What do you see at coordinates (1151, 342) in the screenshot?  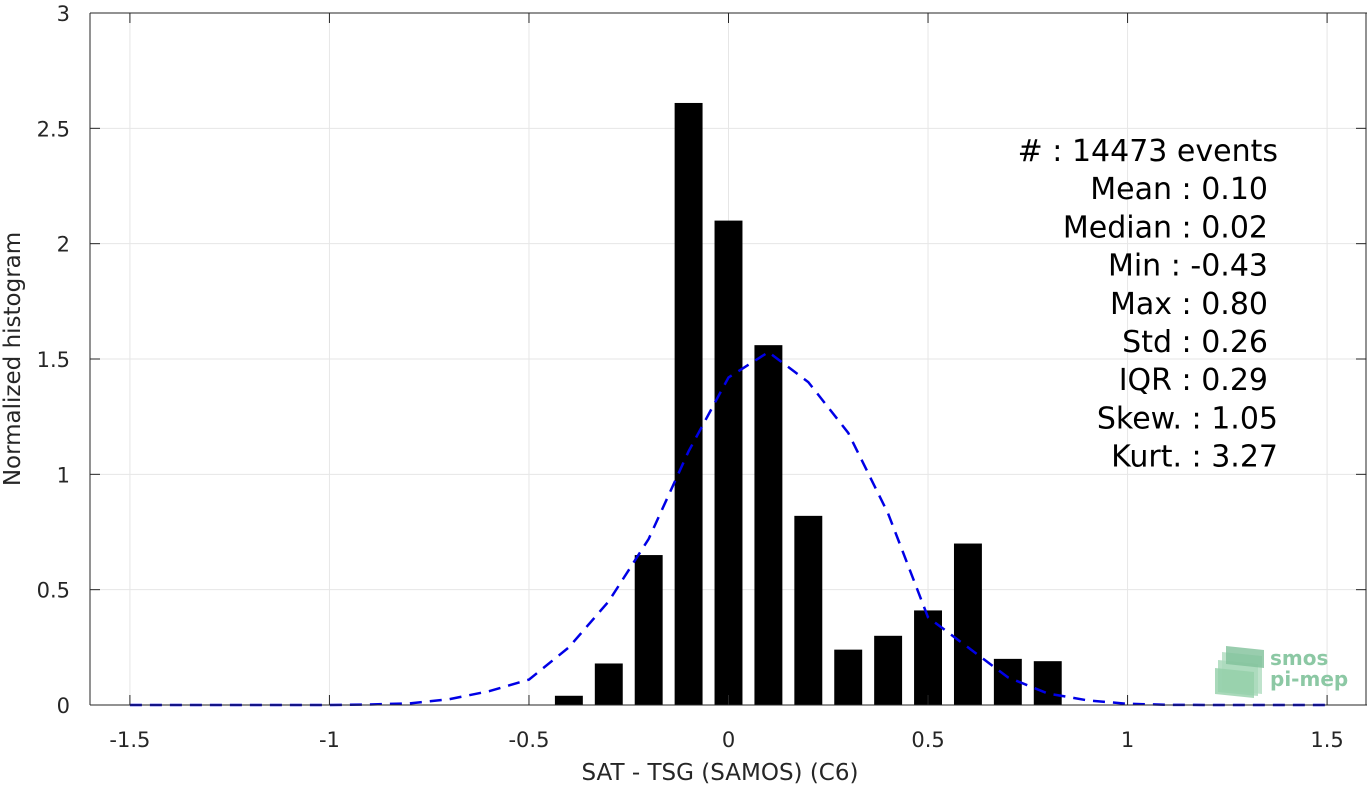 I see `stats-label: Std` at bounding box center [1151, 342].